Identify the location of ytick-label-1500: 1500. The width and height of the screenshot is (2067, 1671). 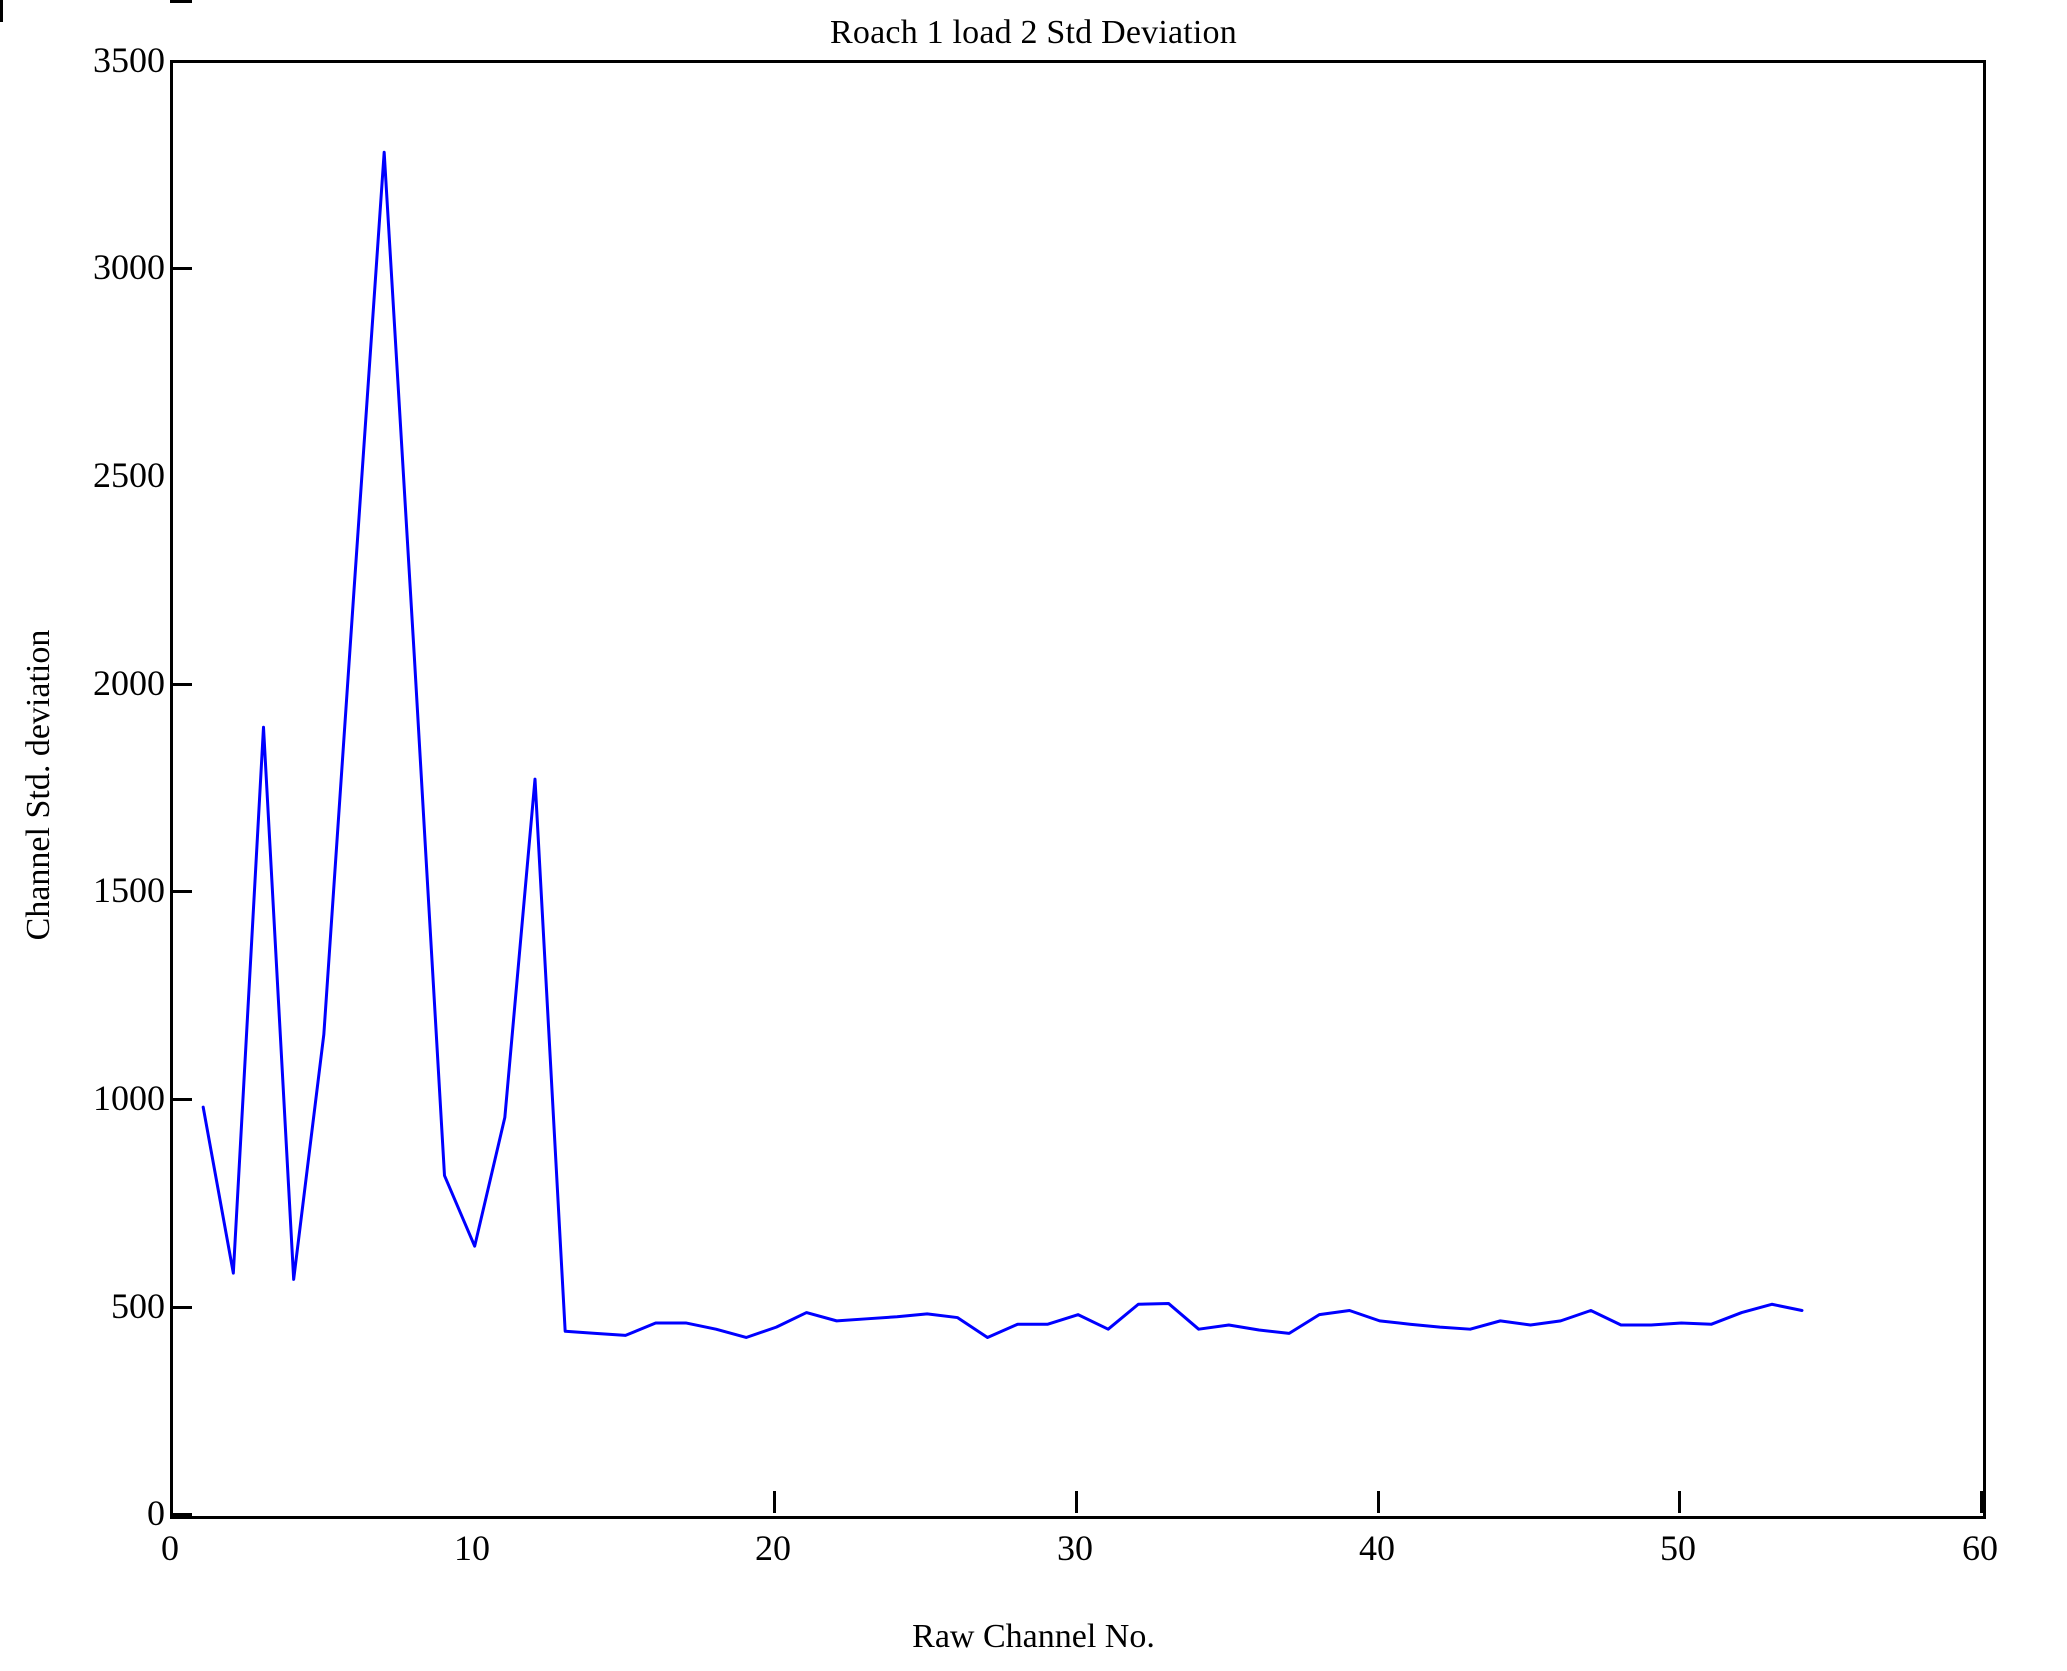
(129, 890).